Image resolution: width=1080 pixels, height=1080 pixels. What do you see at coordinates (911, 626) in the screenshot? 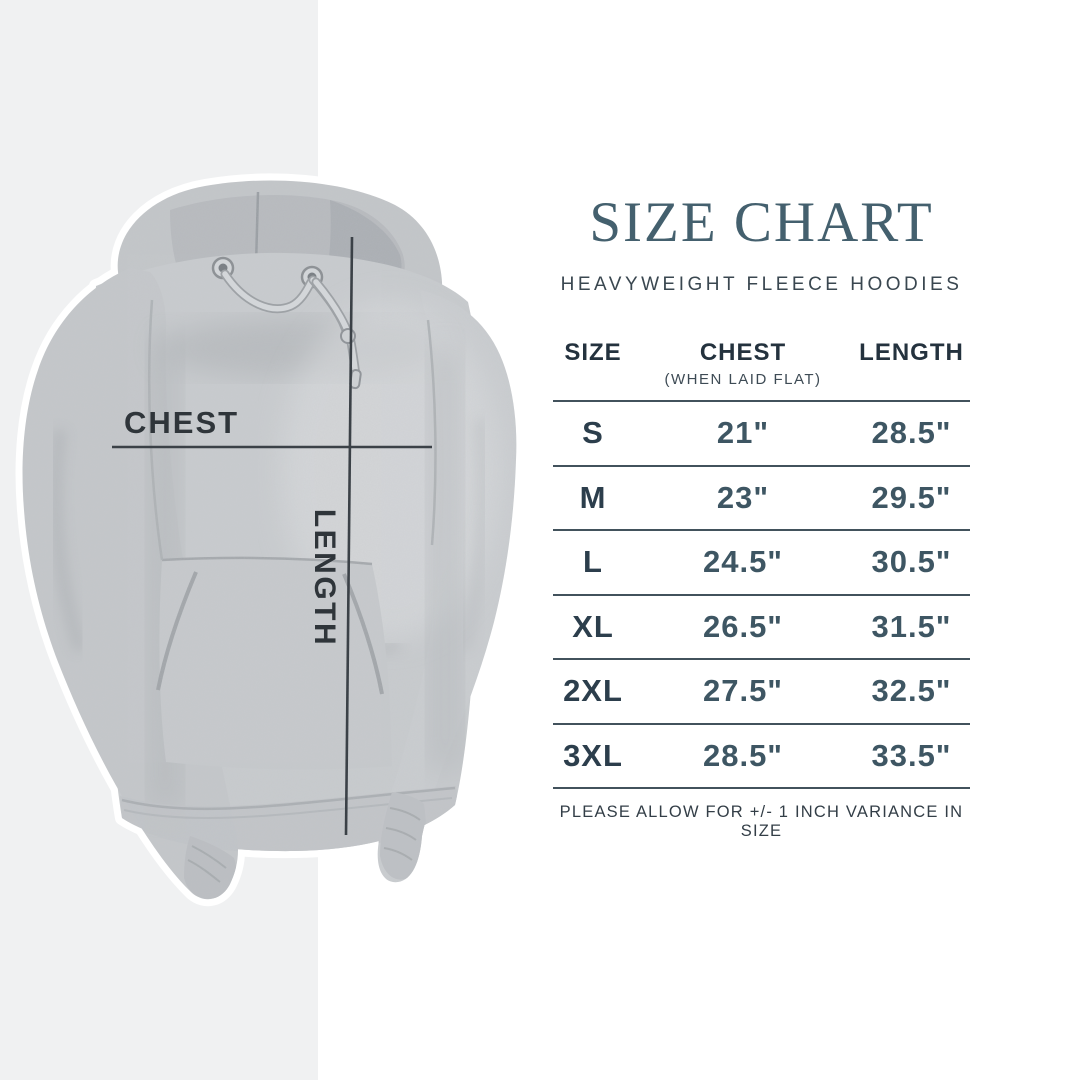
I see `length-cell: 31.5"` at bounding box center [911, 626].